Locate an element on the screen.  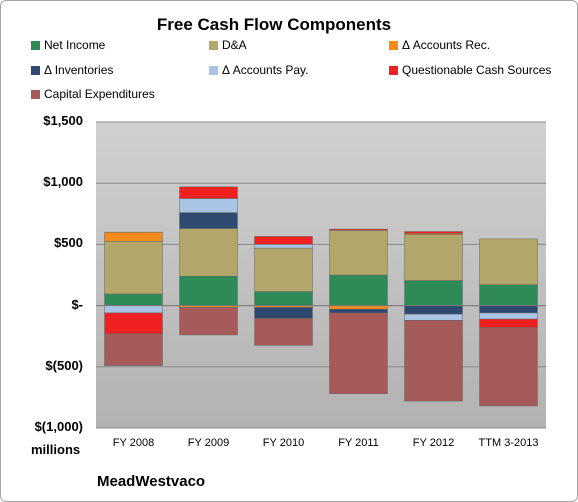
company-name: MeadWestvaco is located at coordinates (151, 481).